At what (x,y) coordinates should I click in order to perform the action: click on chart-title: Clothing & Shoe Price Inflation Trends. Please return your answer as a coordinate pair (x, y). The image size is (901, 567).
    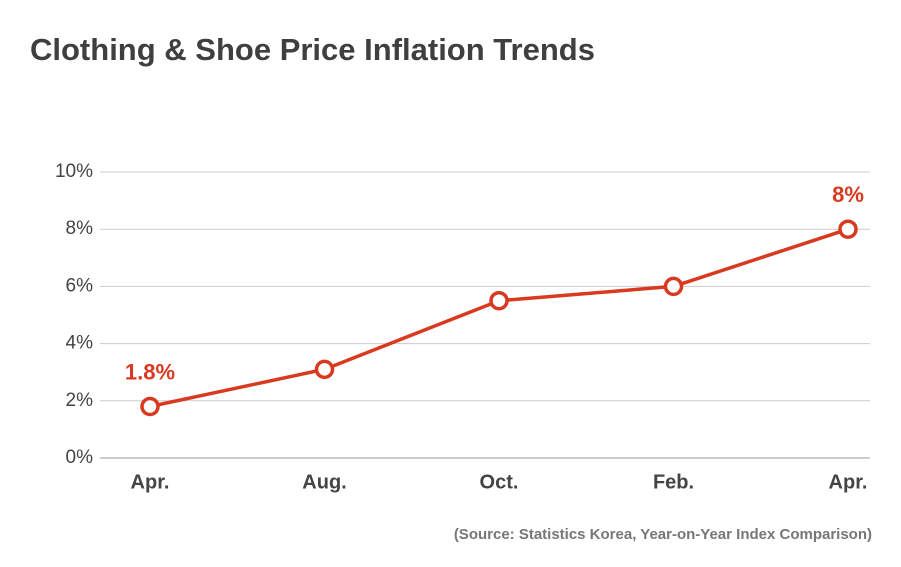
    Looking at the image, I should click on (312, 49).